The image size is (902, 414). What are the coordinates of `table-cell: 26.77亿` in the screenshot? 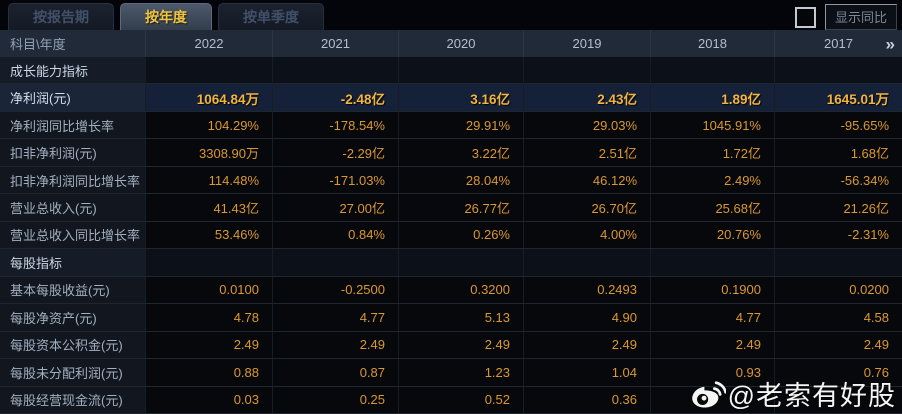 It's located at (460, 207).